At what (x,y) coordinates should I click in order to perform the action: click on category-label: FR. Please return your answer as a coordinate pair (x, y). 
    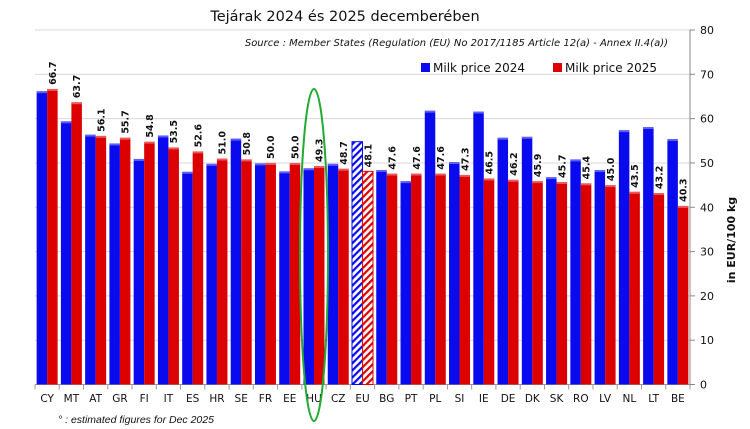
    Looking at the image, I should click on (265, 399).